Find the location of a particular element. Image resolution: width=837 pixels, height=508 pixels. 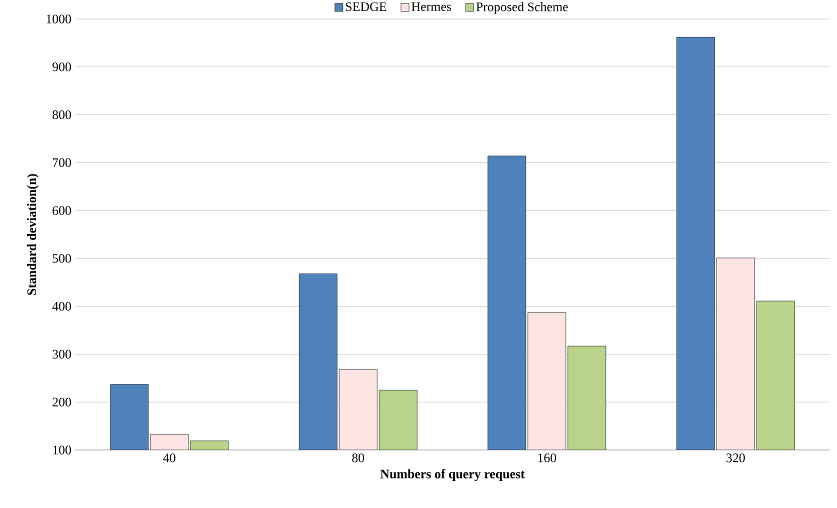

x-tick-label: 40 is located at coordinates (169, 458).